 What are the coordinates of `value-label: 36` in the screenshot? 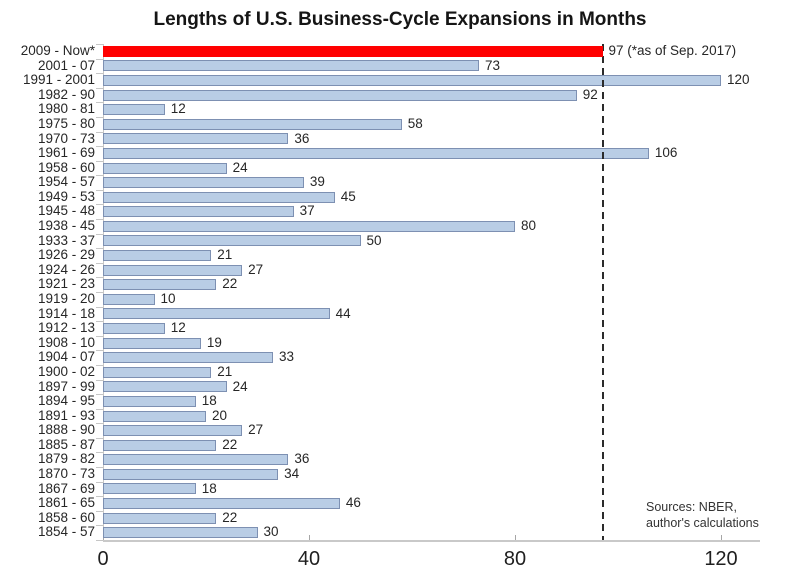 It's located at (302, 138).